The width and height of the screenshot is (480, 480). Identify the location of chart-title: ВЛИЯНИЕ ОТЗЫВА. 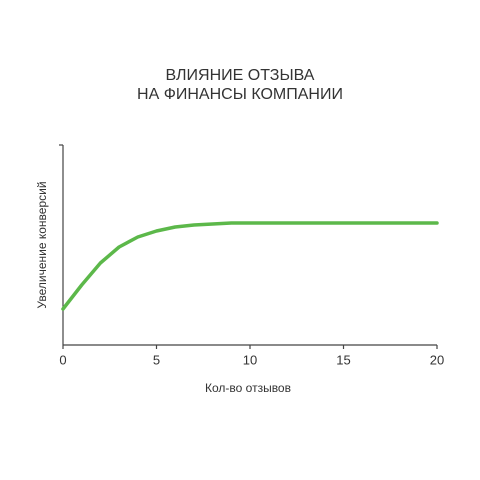
(240, 75).